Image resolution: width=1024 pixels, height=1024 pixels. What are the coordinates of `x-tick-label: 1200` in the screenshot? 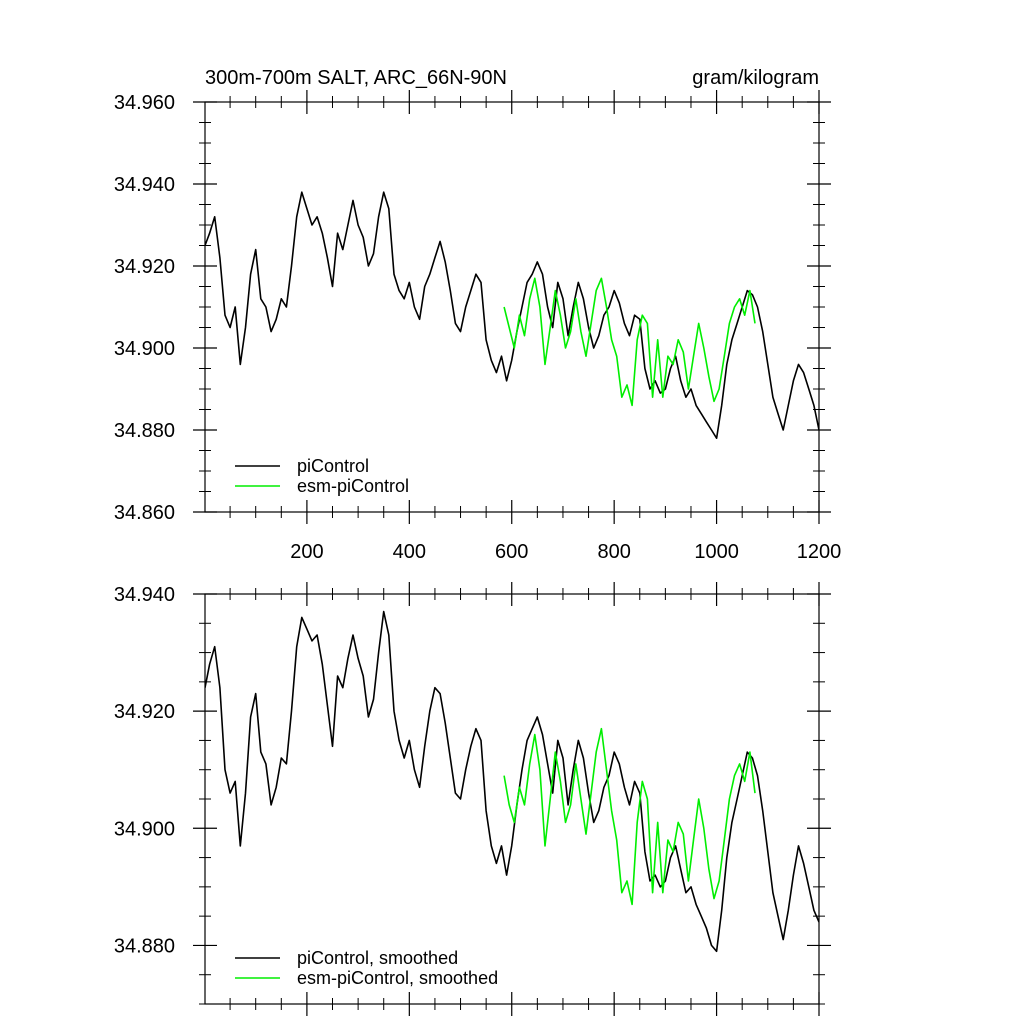 It's located at (819, 552).